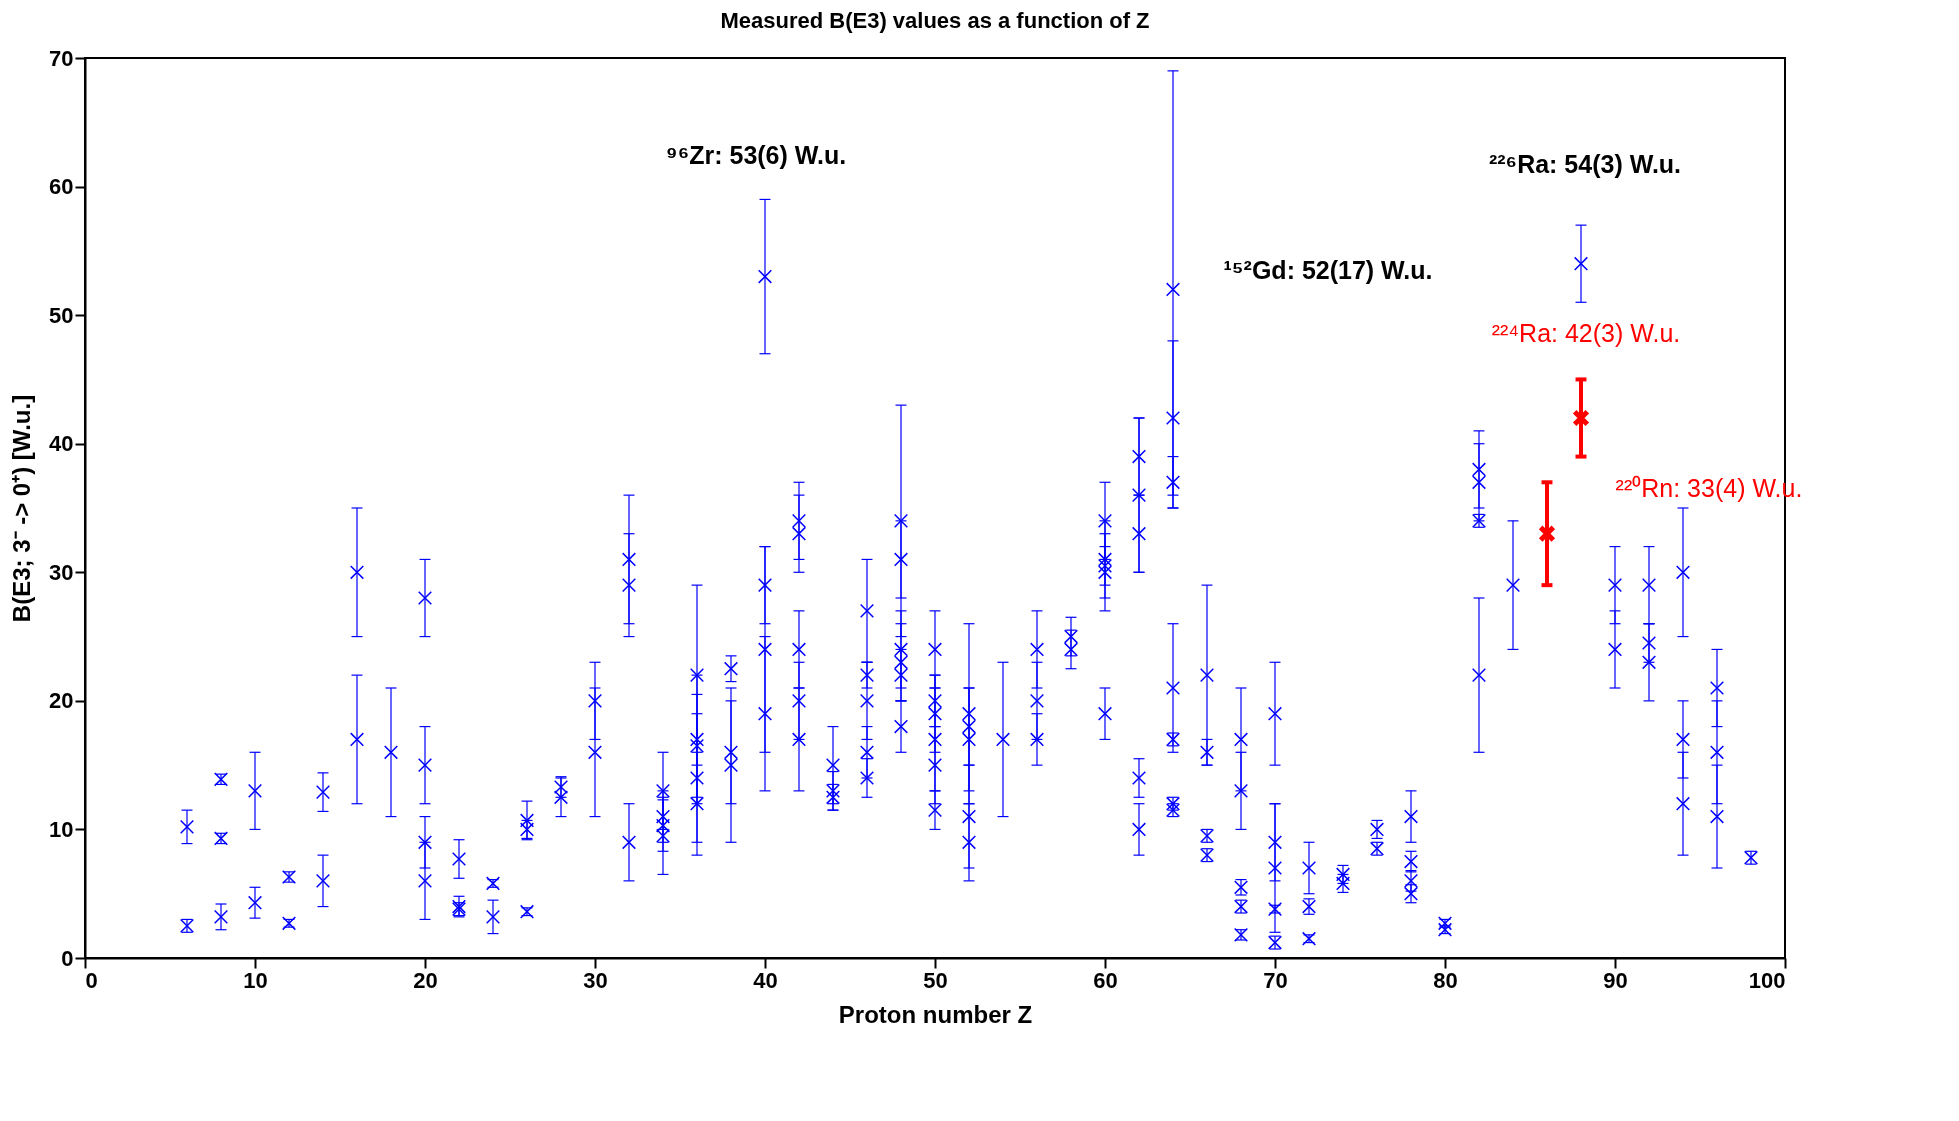  What do you see at coordinates (91, 980) in the screenshot?
I see `x-tick-label: 0` at bounding box center [91, 980].